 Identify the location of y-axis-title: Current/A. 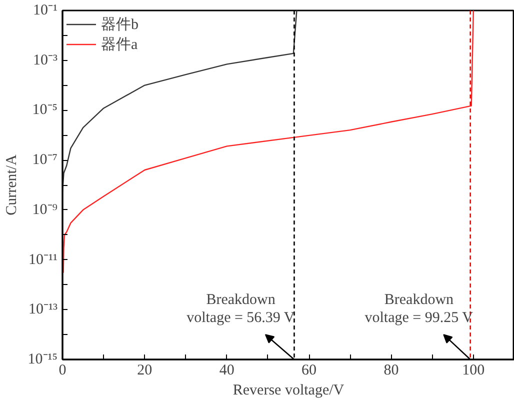
(12, 185).